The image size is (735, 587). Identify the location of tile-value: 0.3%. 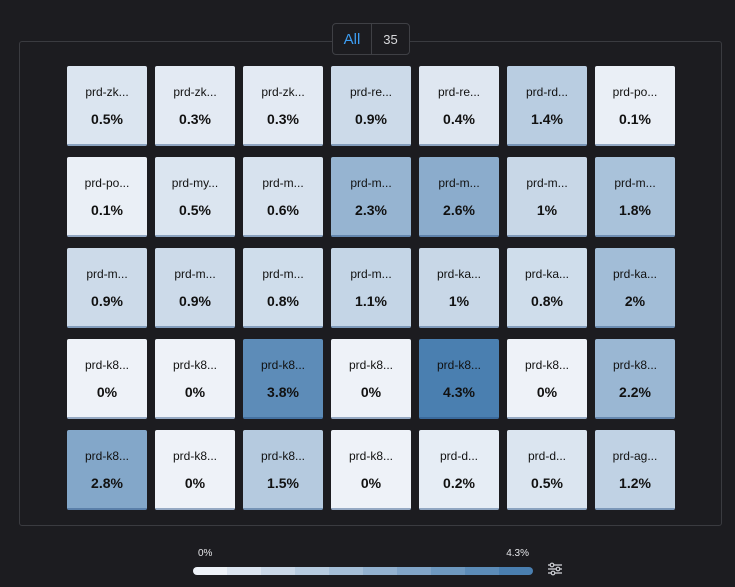
(283, 119).